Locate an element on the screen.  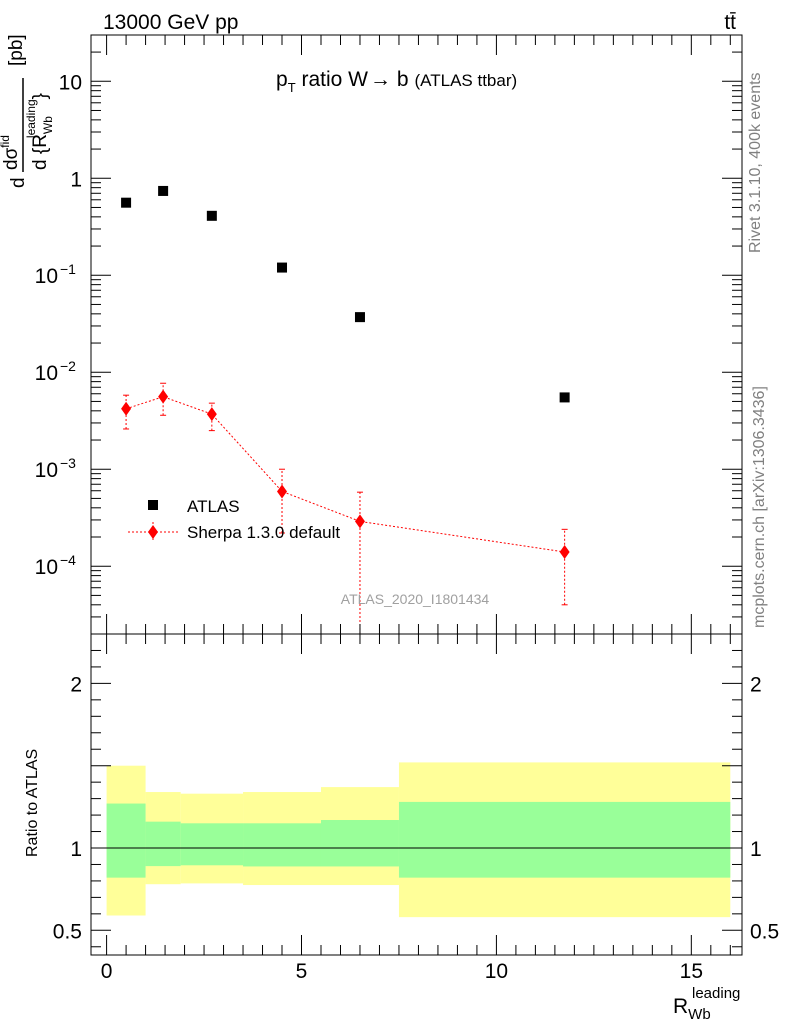
ylabel-sup: leading is located at coordinates (31, 118).